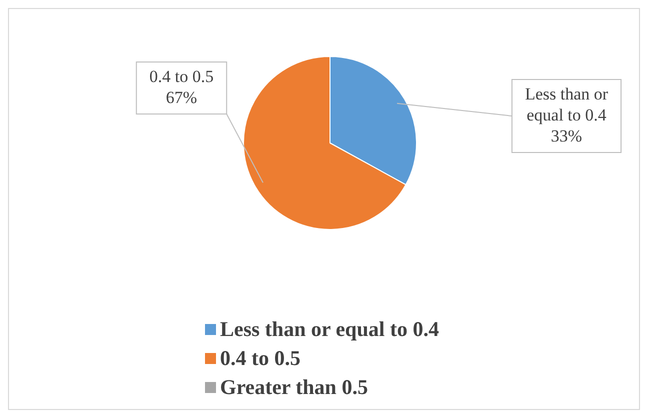  What do you see at coordinates (294, 387) in the screenshot?
I see `legend-label: Greater than 0.5` at bounding box center [294, 387].